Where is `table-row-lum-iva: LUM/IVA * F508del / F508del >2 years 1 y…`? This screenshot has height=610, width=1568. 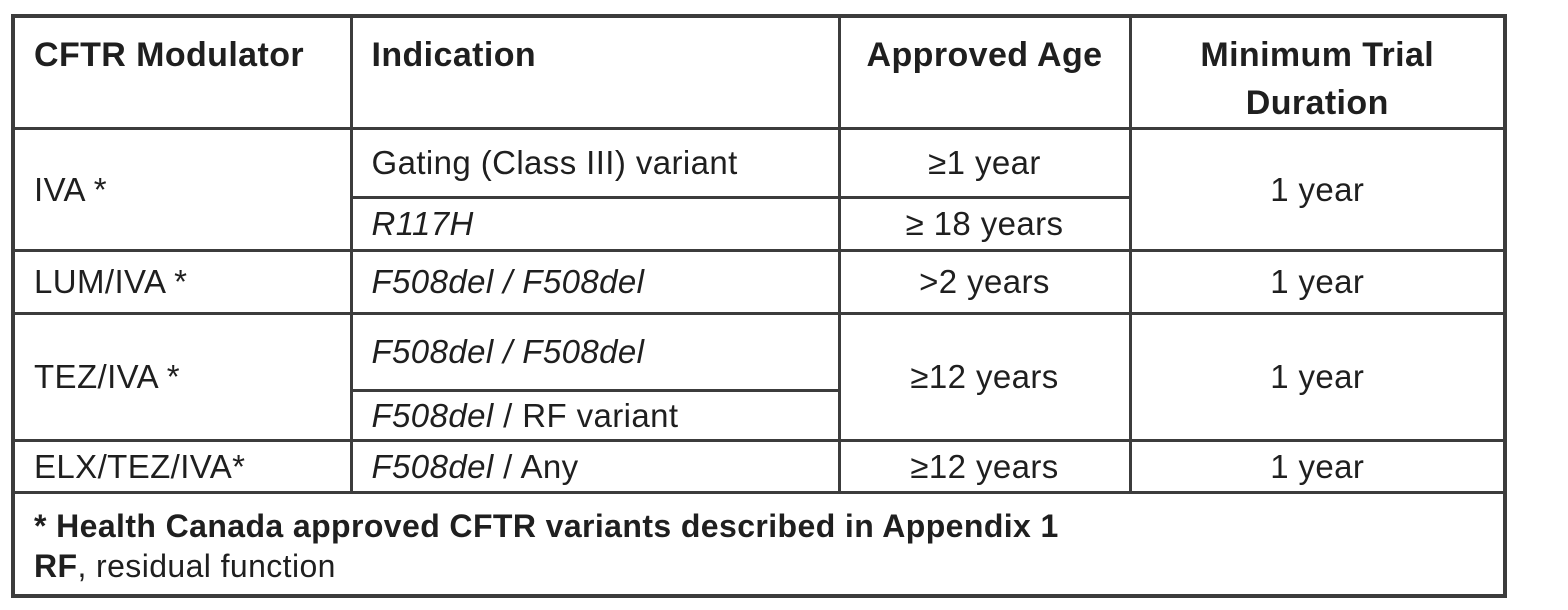
table-row-lum-iva: LUM/IVA * F508del / F508del >2 years 1 y… is located at coordinates (759, 282).